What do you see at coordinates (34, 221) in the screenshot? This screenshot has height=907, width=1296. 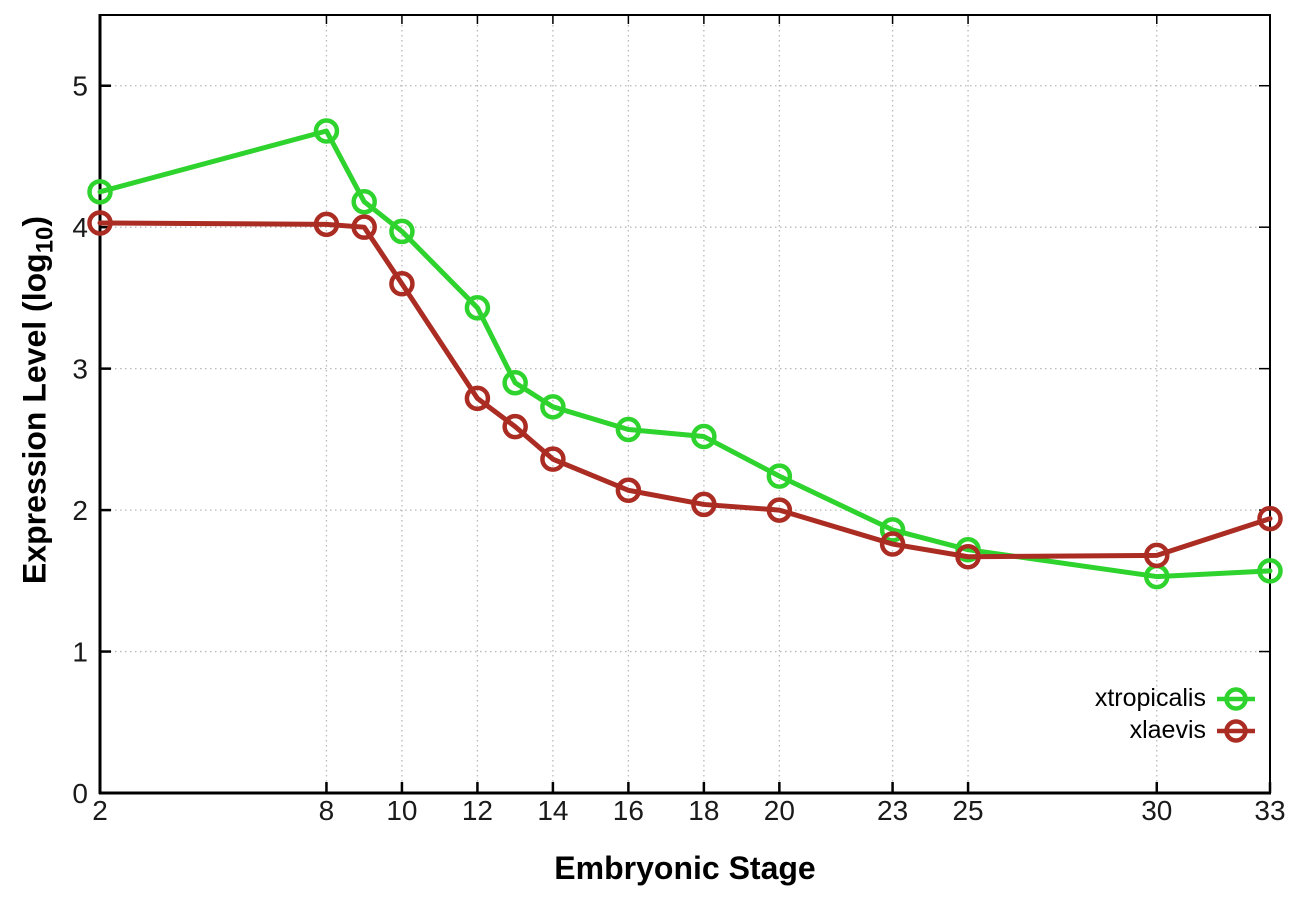 I see `y-axis-title-close-paren: )` at bounding box center [34, 221].